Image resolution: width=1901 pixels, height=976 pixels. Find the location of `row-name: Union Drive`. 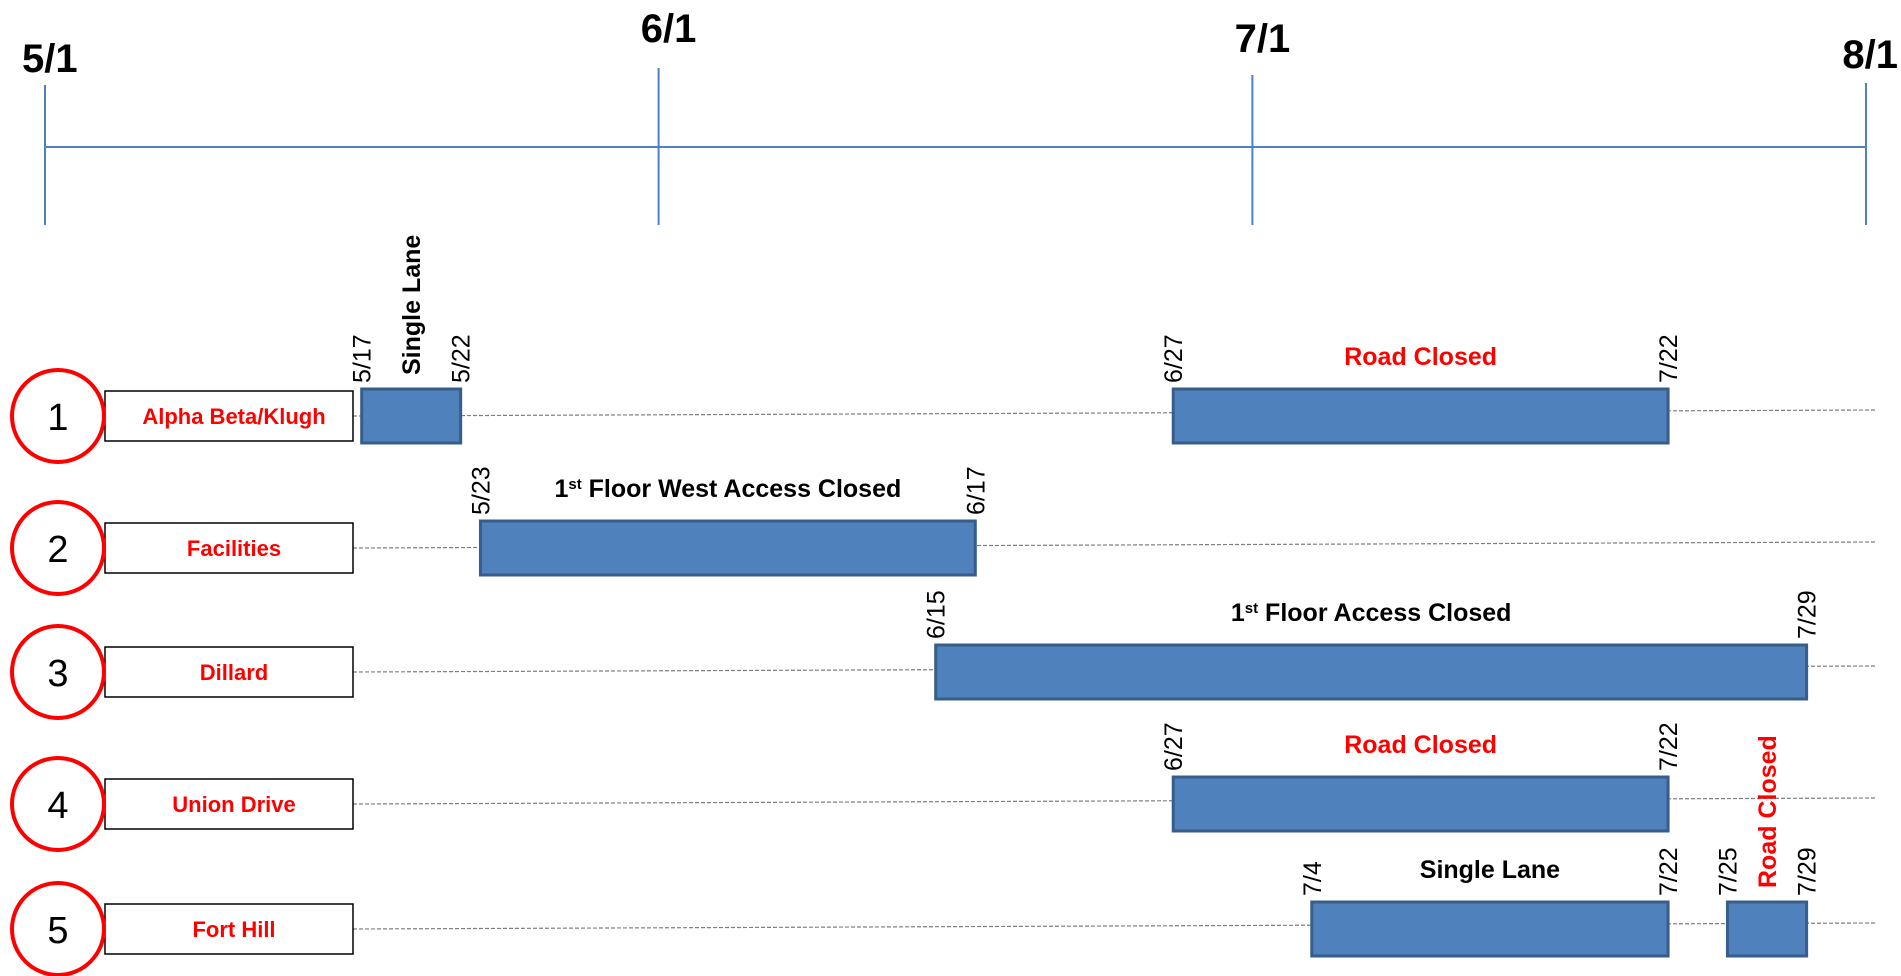

row-name: Union Drive is located at coordinates (233, 804).